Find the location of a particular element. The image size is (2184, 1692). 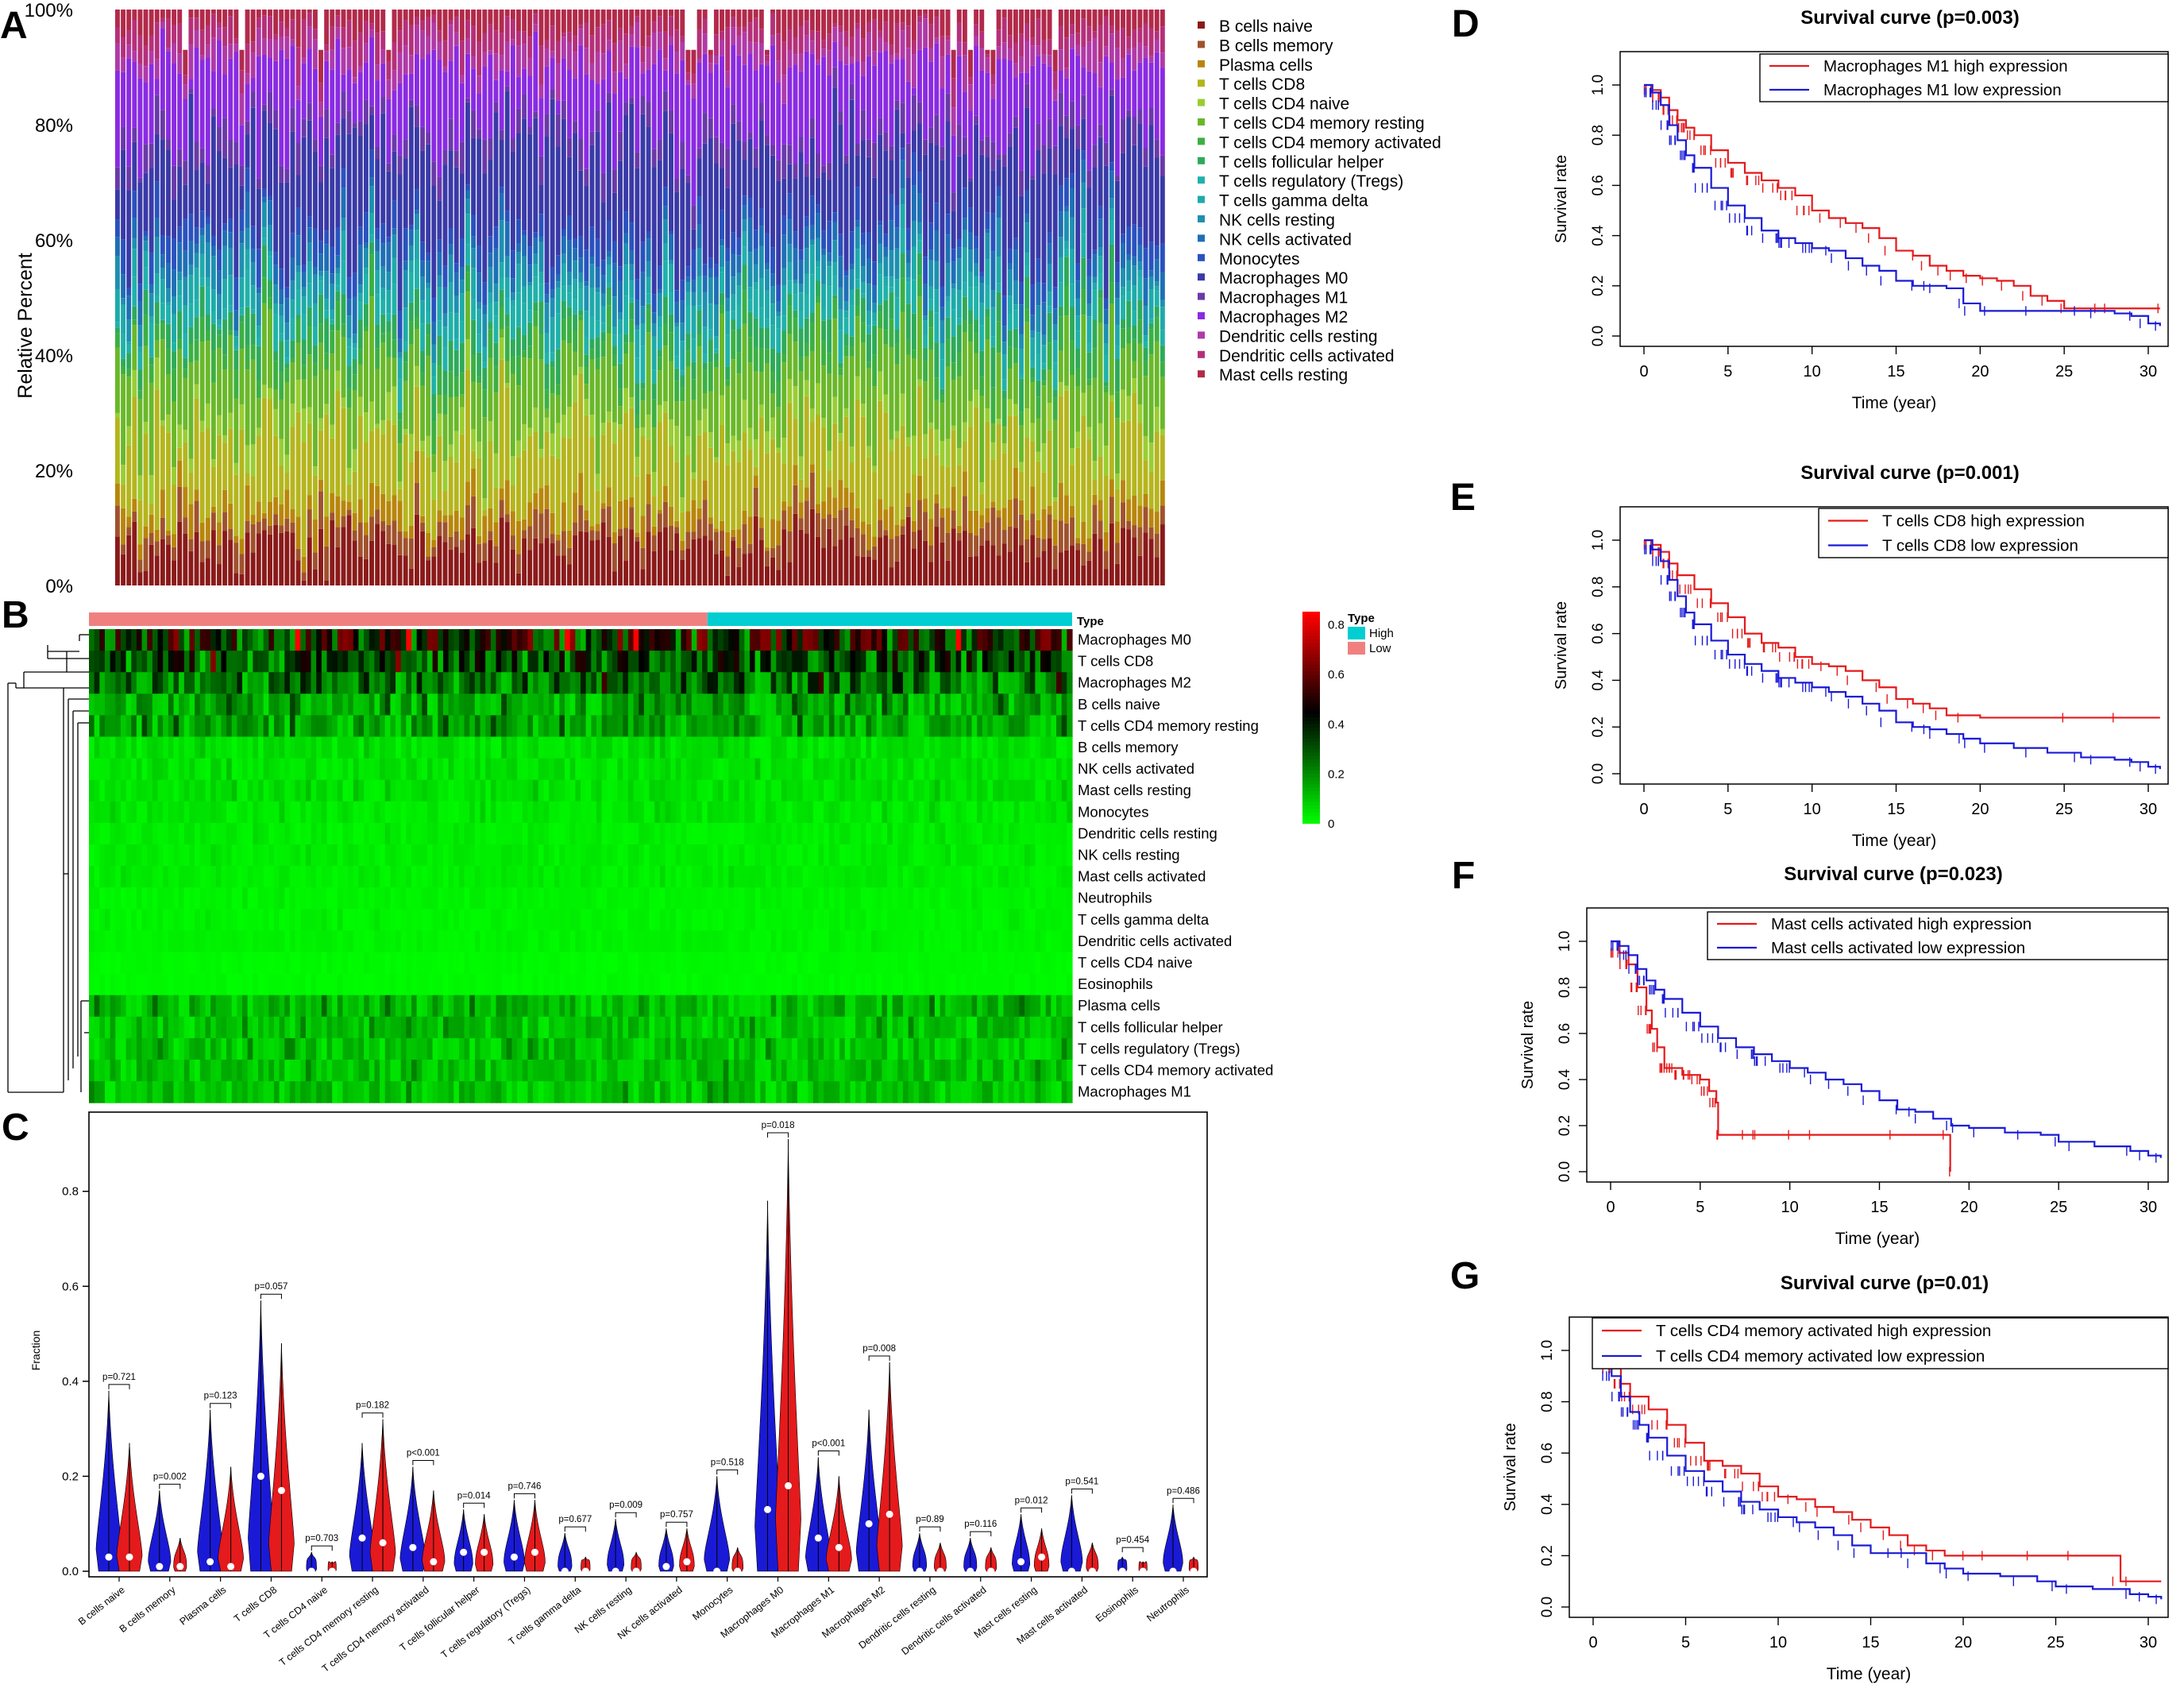

panel-a-legend-swatch is located at coordinates (1201, 374).